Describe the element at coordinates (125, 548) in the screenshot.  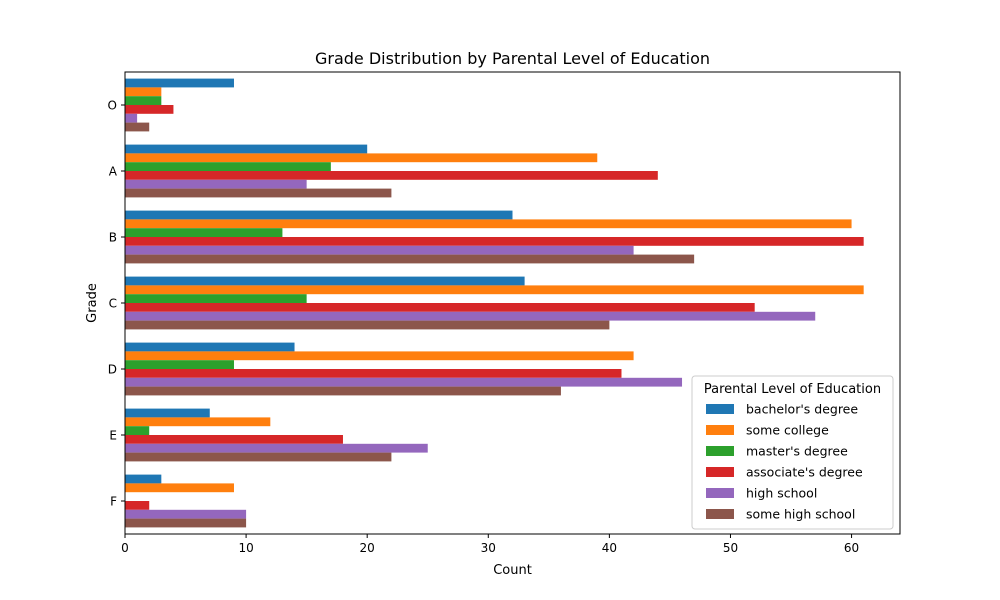
I see `x-tick-label: 0` at that location.